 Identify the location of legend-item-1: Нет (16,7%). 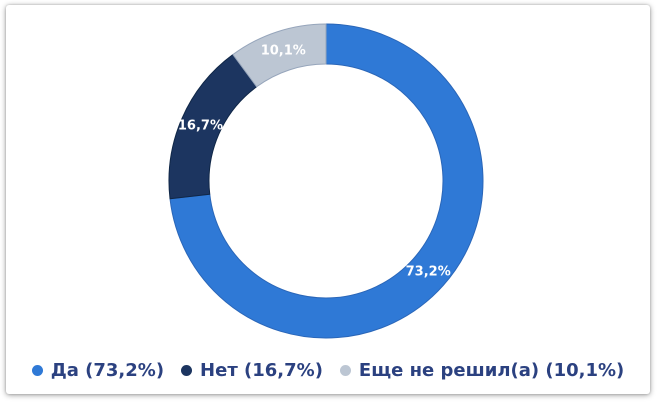
(252, 370).